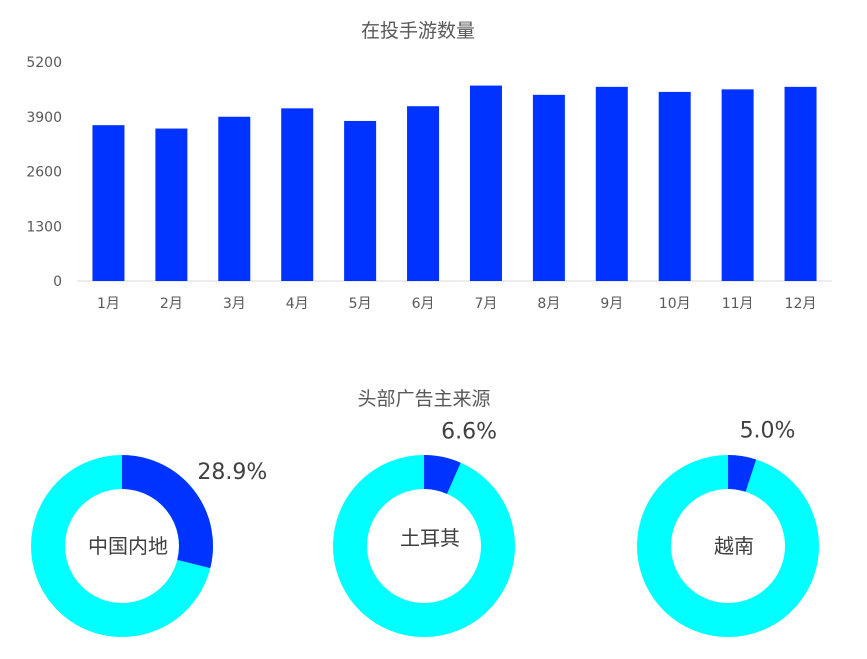 The image size is (867, 659). Describe the element at coordinates (611, 304) in the screenshot. I see `x-tick-label: 9月` at that location.